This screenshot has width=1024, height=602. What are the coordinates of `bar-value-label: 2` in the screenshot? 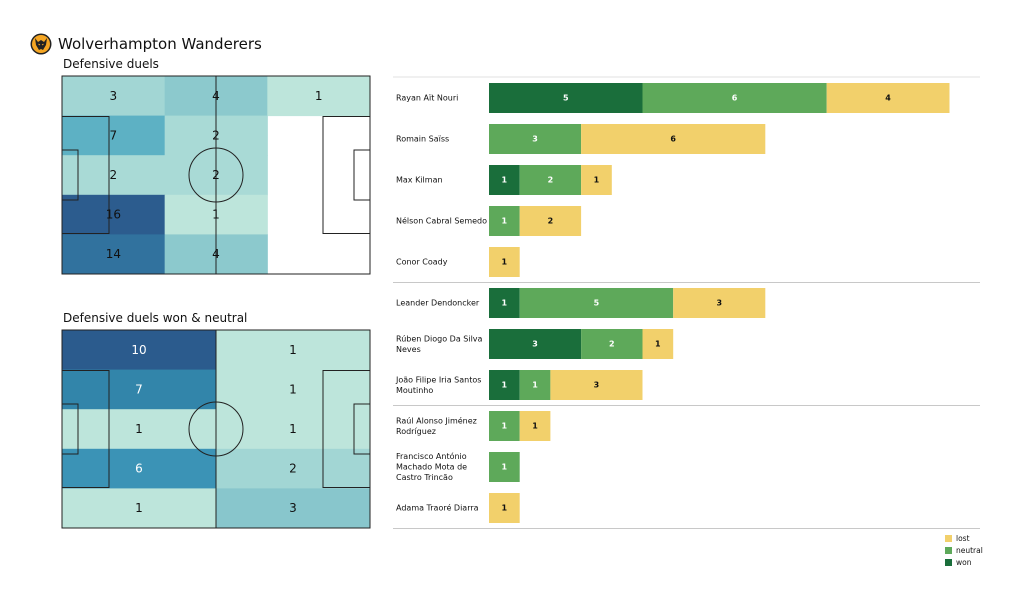 It's located at (551, 180).